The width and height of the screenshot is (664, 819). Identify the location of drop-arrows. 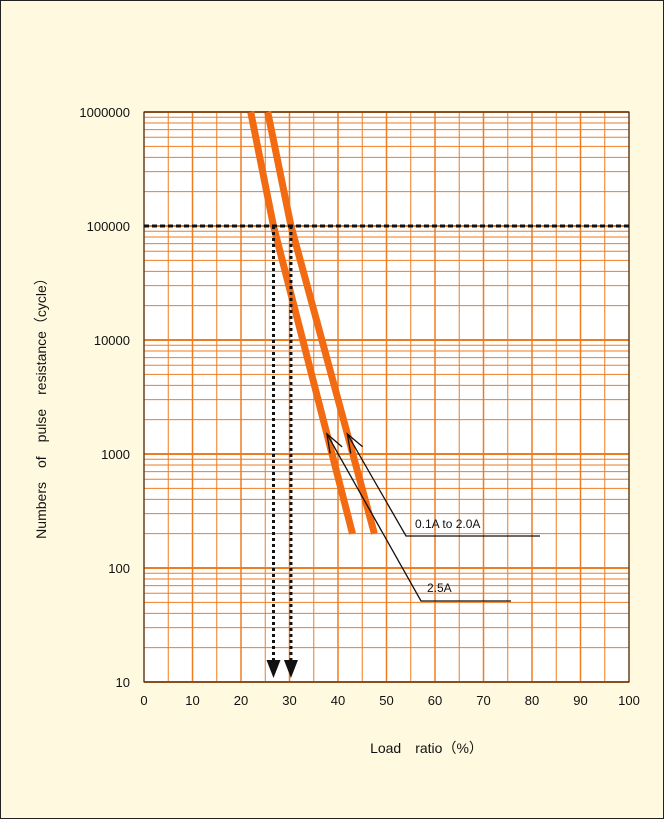
(282, 452).